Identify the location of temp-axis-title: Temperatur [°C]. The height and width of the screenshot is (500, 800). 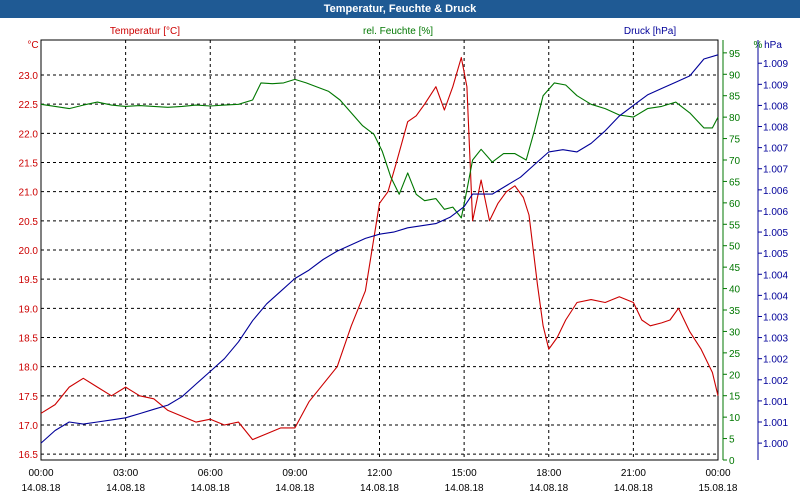
(145, 31).